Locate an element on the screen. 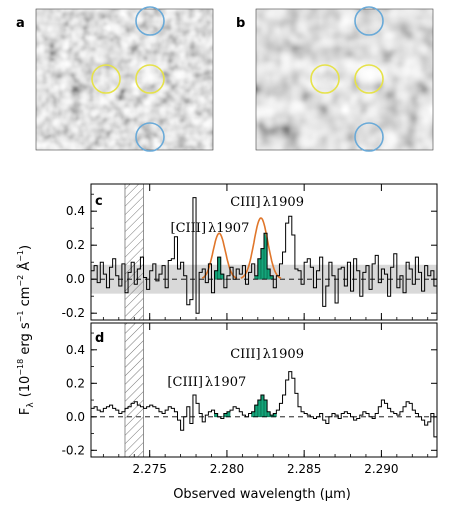 The width and height of the screenshot is (450, 506). y-axis-title-end: ) is located at coordinates (25, 247).